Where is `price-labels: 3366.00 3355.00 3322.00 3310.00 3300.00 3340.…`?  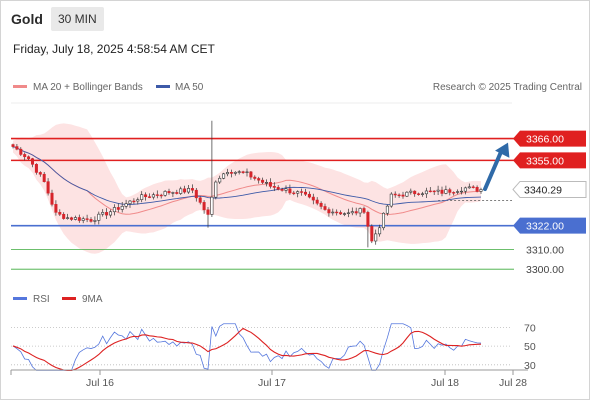
price-labels: 3366.00 3355.00 3322.00 3310.00 3300.00 3340.… is located at coordinates (549, 203).